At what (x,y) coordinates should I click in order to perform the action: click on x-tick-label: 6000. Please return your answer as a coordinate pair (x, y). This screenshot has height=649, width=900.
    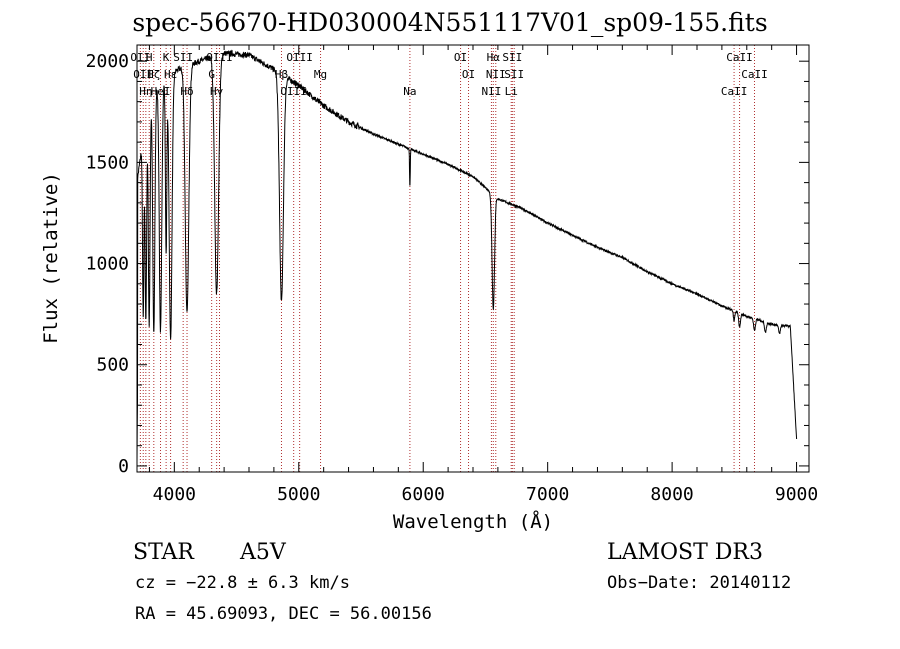
    Looking at the image, I should click on (423, 494).